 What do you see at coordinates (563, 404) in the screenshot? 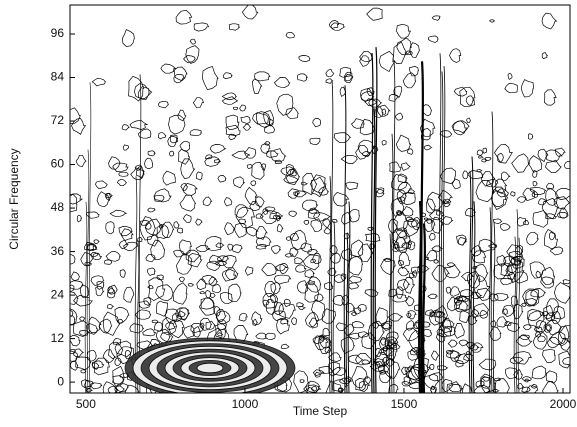
I see `x-tick-label: 2000` at bounding box center [563, 404].